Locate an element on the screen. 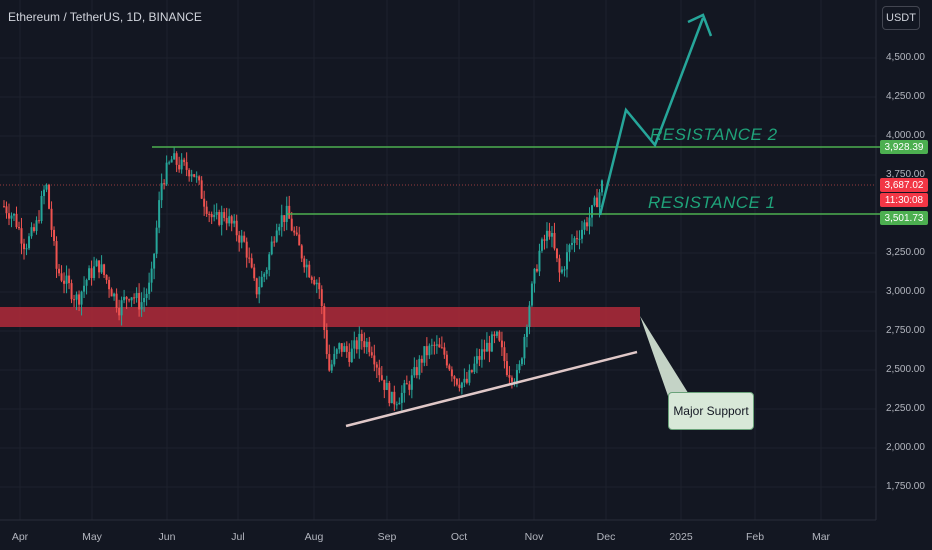 The height and width of the screenshot is (550, 932). y-tick: 2,500.00 is located at coordinates (905, 369).